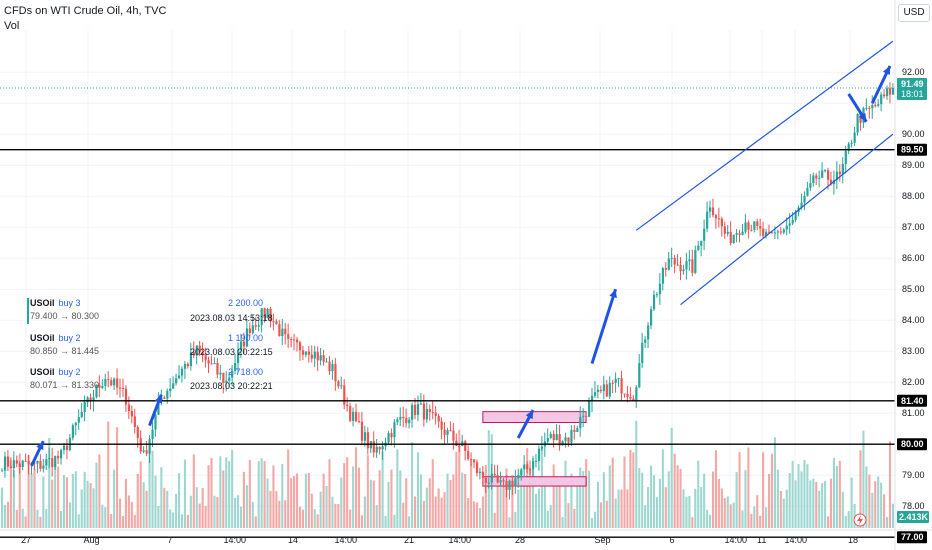 The height and width of the screenshot is (550, 932). What do you see at coordinates (913, 289) in the screenshot?
I see `price-axis-label: 85.00` at bounding box center [913, 289].